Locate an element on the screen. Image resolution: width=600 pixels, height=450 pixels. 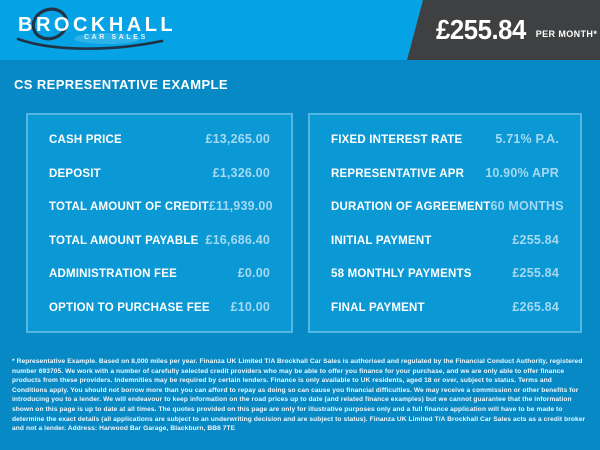
table-row: ADMINISTRATION FEE £0.00 is located at coordinates (159, 273).